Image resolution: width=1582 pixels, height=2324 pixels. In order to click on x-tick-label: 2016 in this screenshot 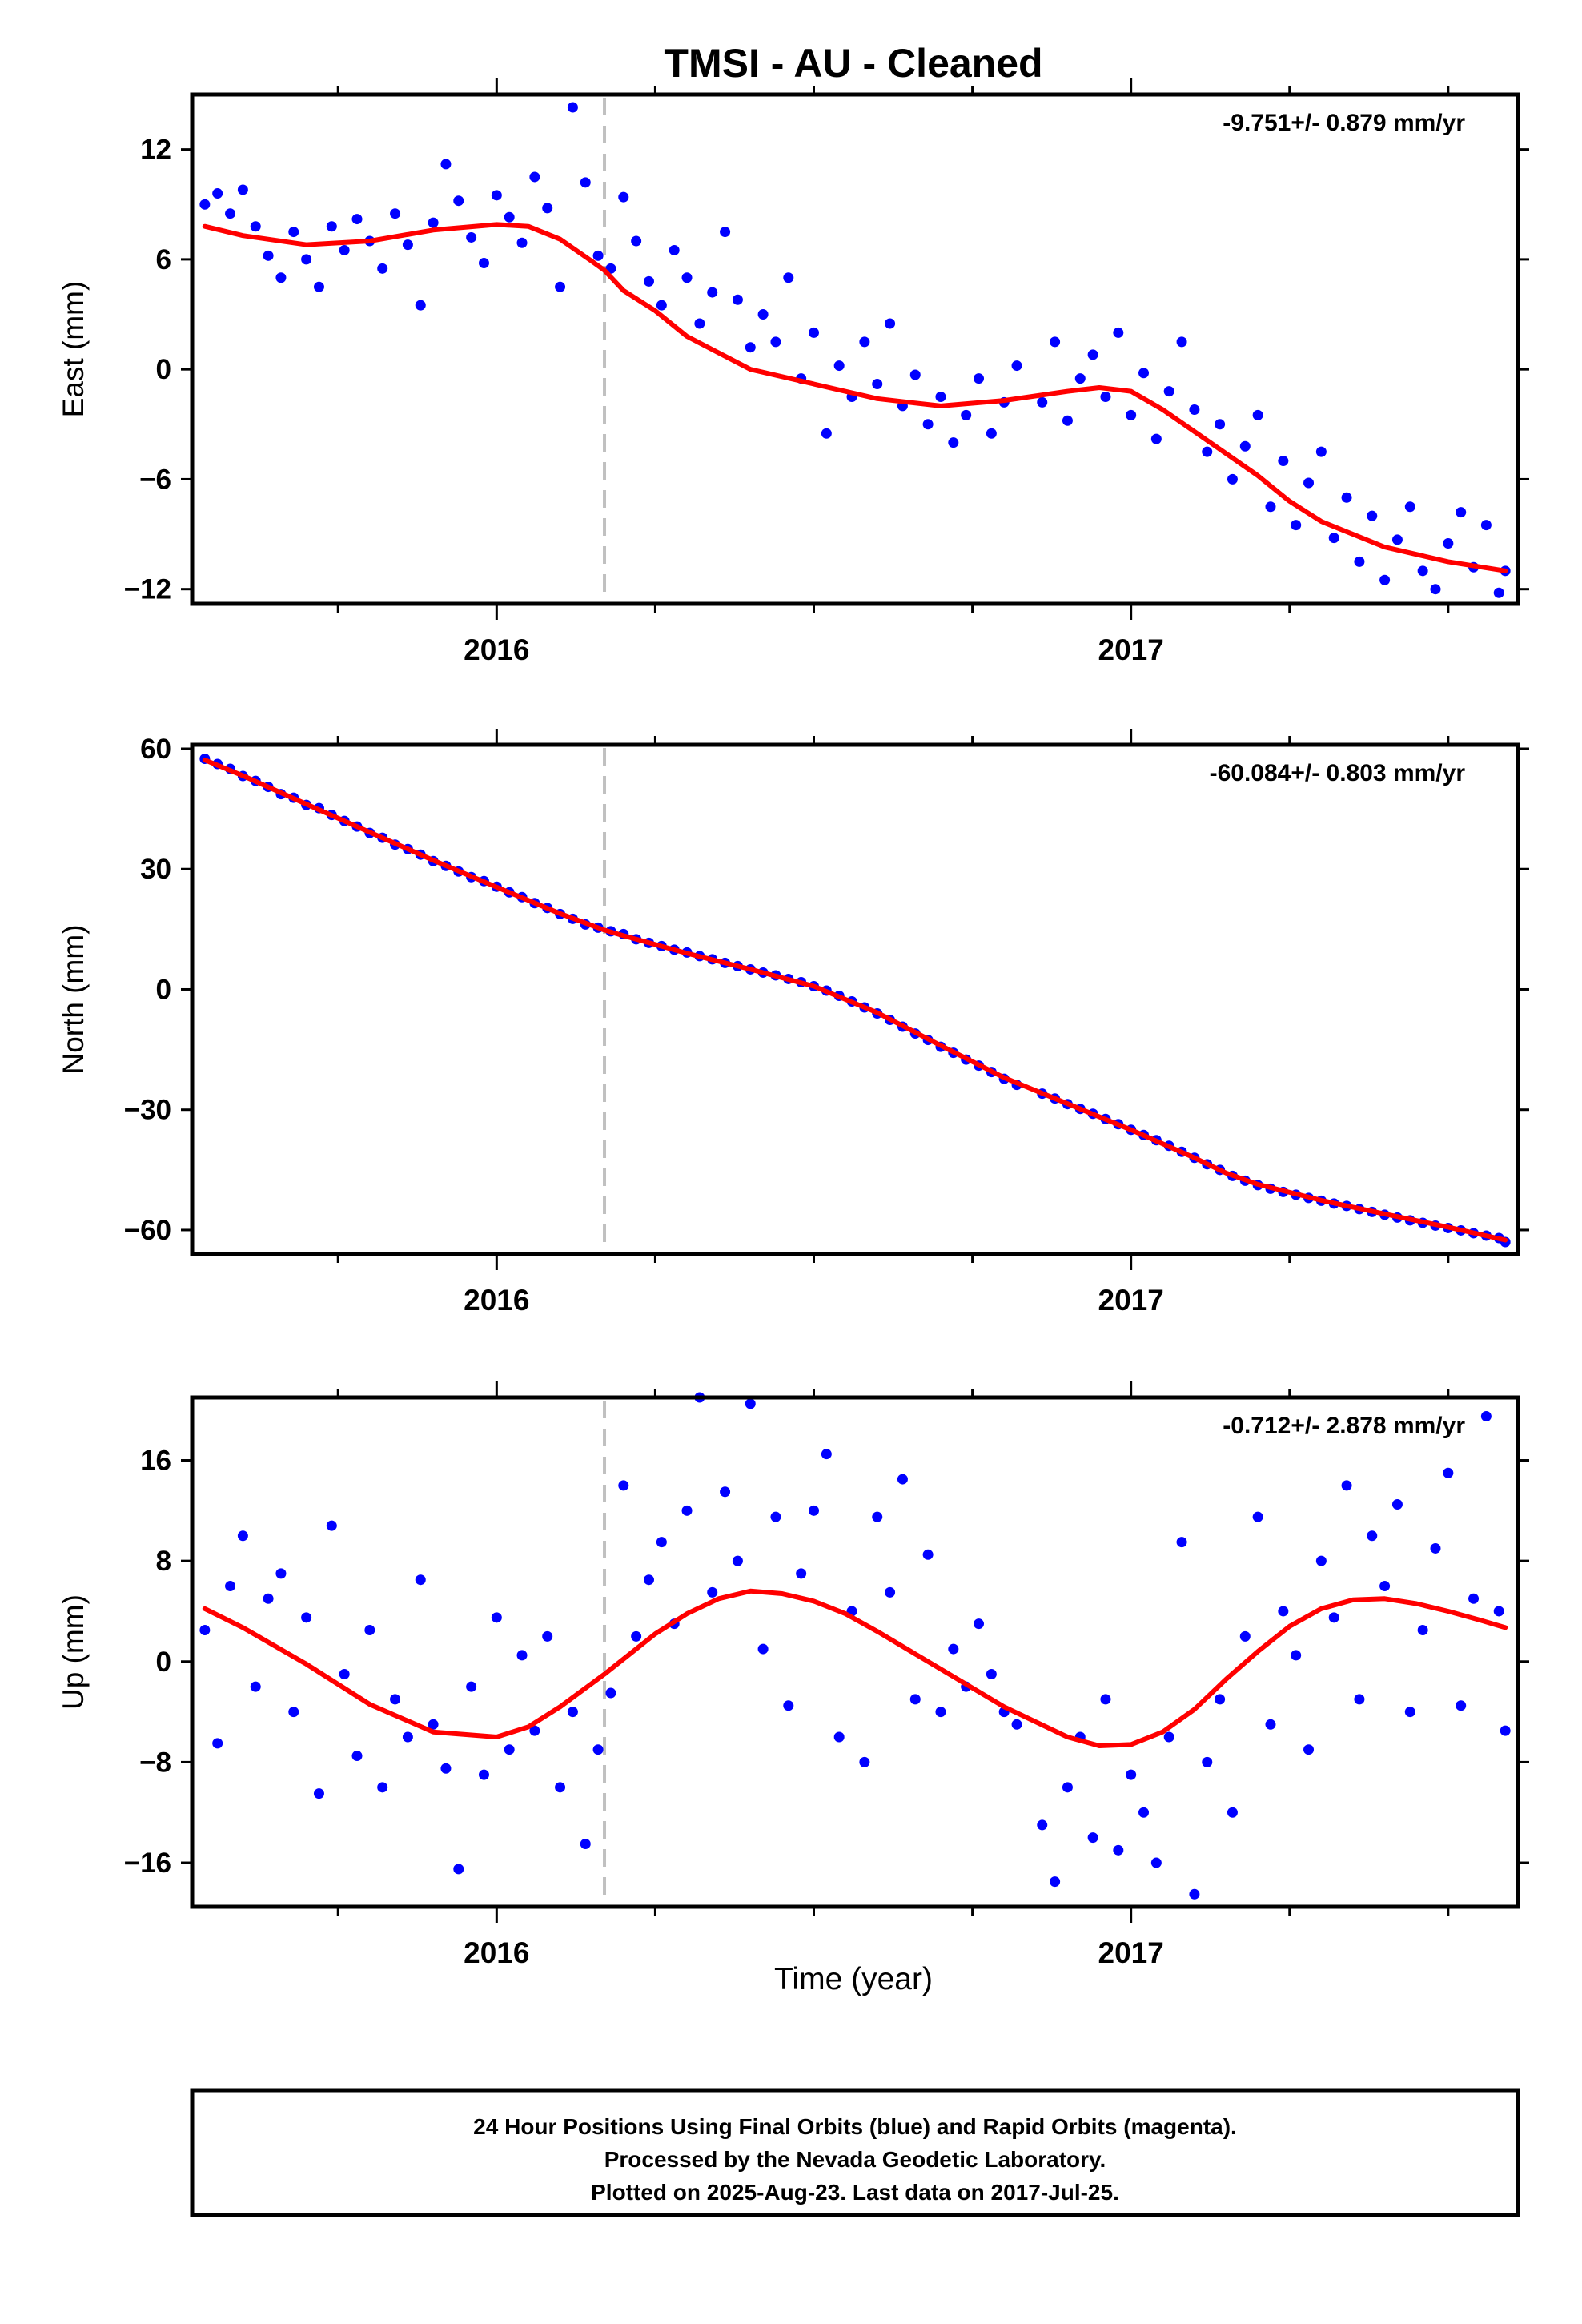, I will do `click(497, 1953)`.